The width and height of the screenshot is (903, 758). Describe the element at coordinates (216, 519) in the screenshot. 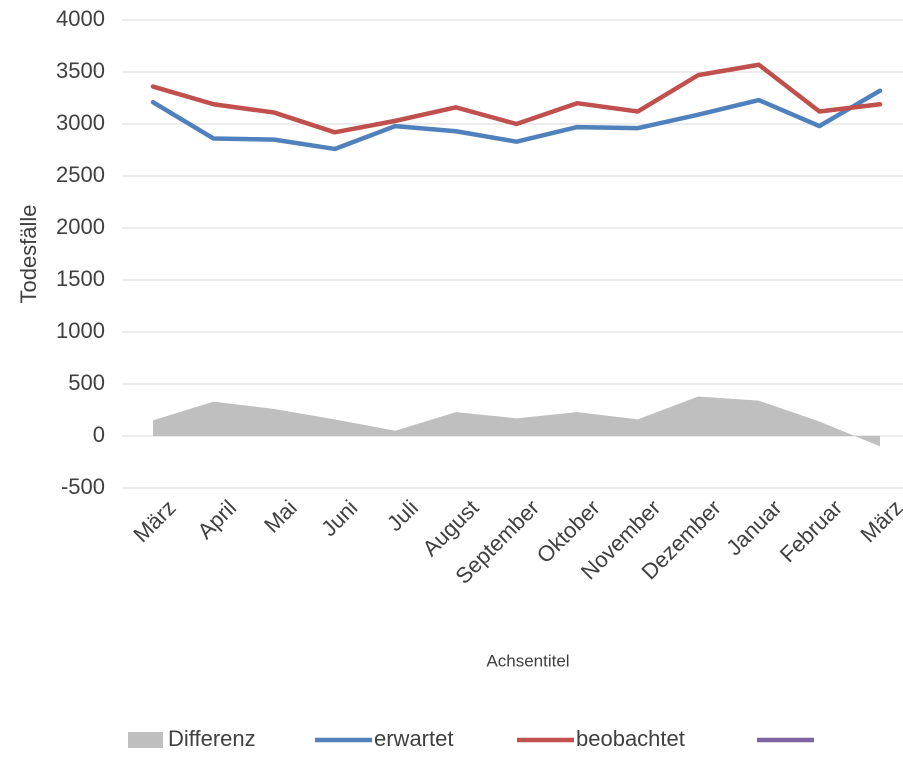

I see `x-tick-label: April` at that location.